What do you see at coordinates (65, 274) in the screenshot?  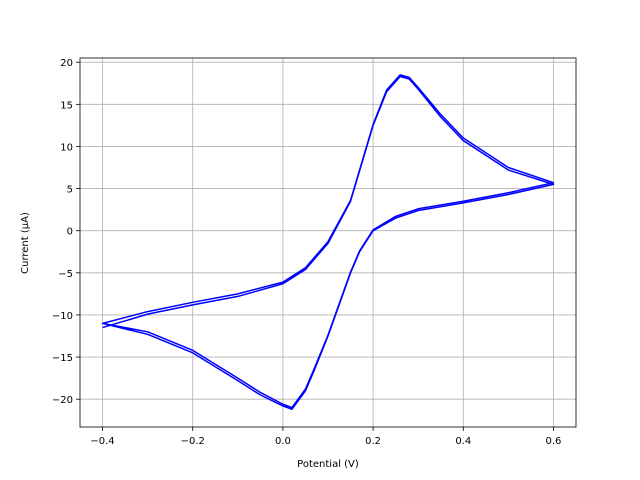 I see `y-tick-label: −5` at bounding box center [65, 274].